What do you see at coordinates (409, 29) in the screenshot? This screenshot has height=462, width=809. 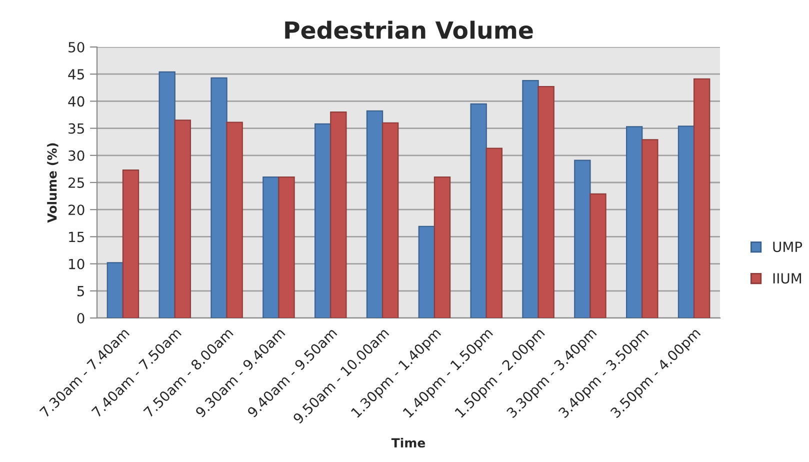 I see `chart-title: Pedestrian Volume` at bounding box center [409, 29].